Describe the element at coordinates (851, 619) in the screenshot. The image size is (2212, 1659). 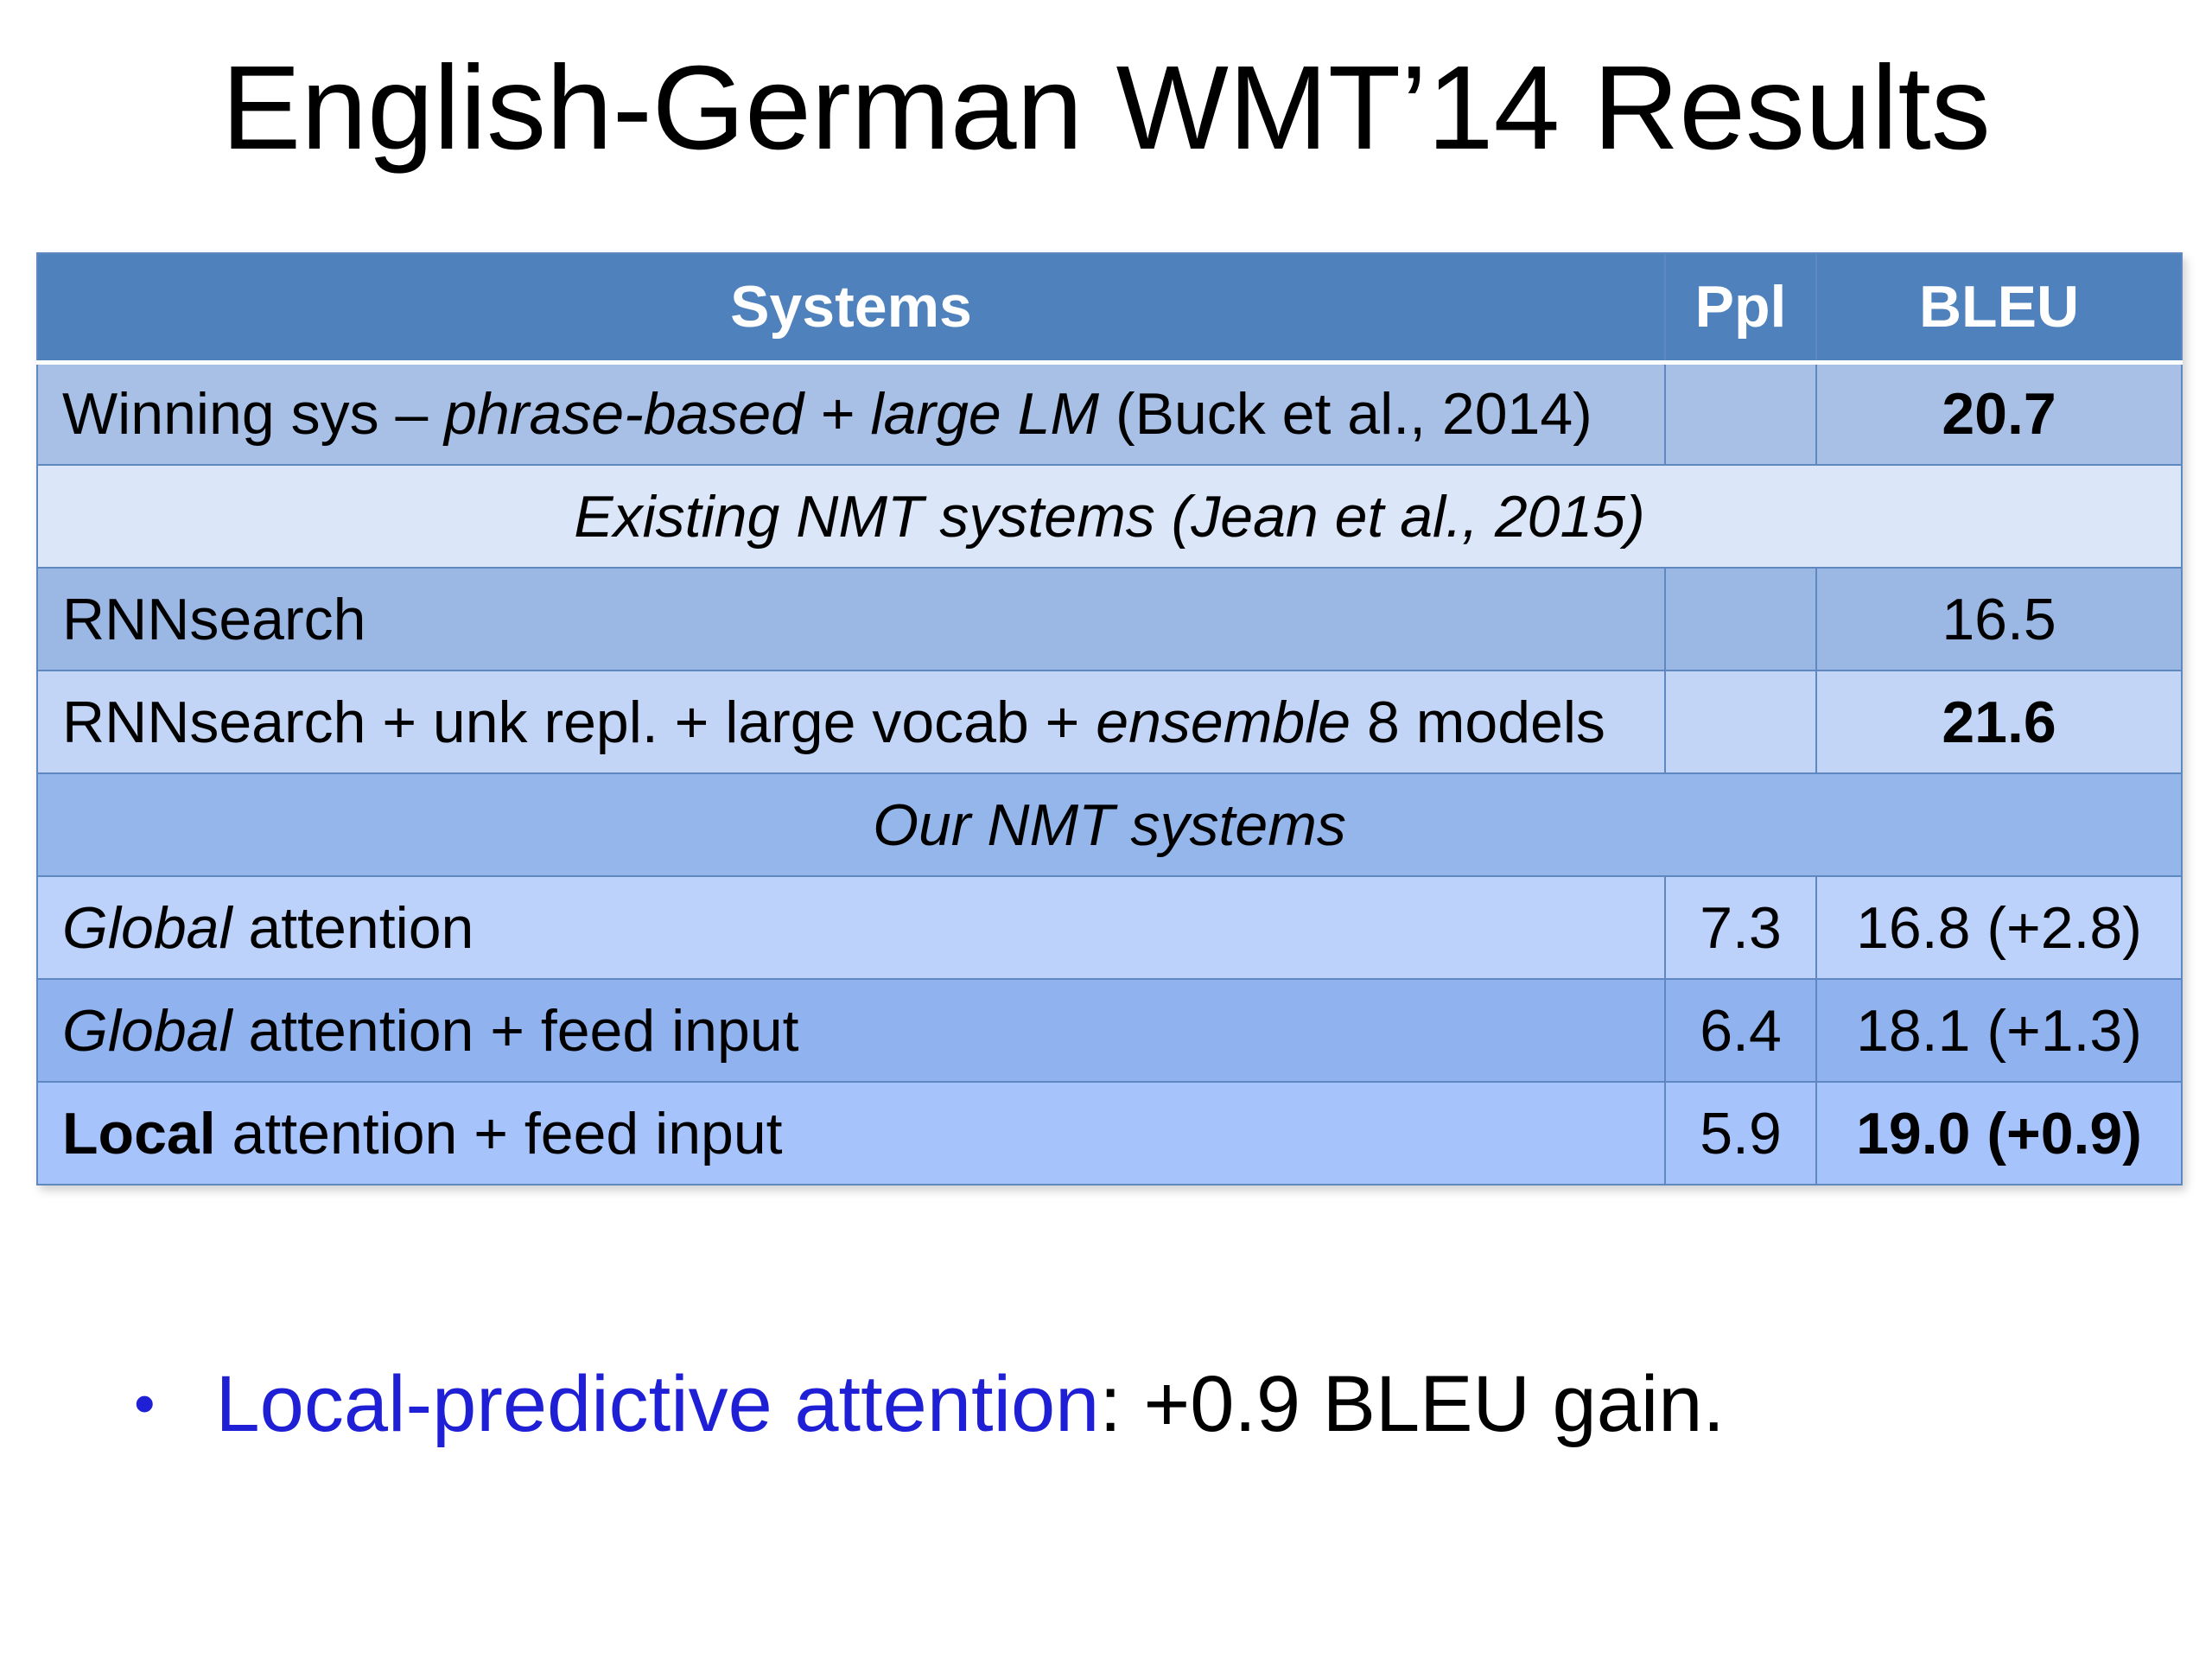
I see `system-cell: RNNsearch` at that location.